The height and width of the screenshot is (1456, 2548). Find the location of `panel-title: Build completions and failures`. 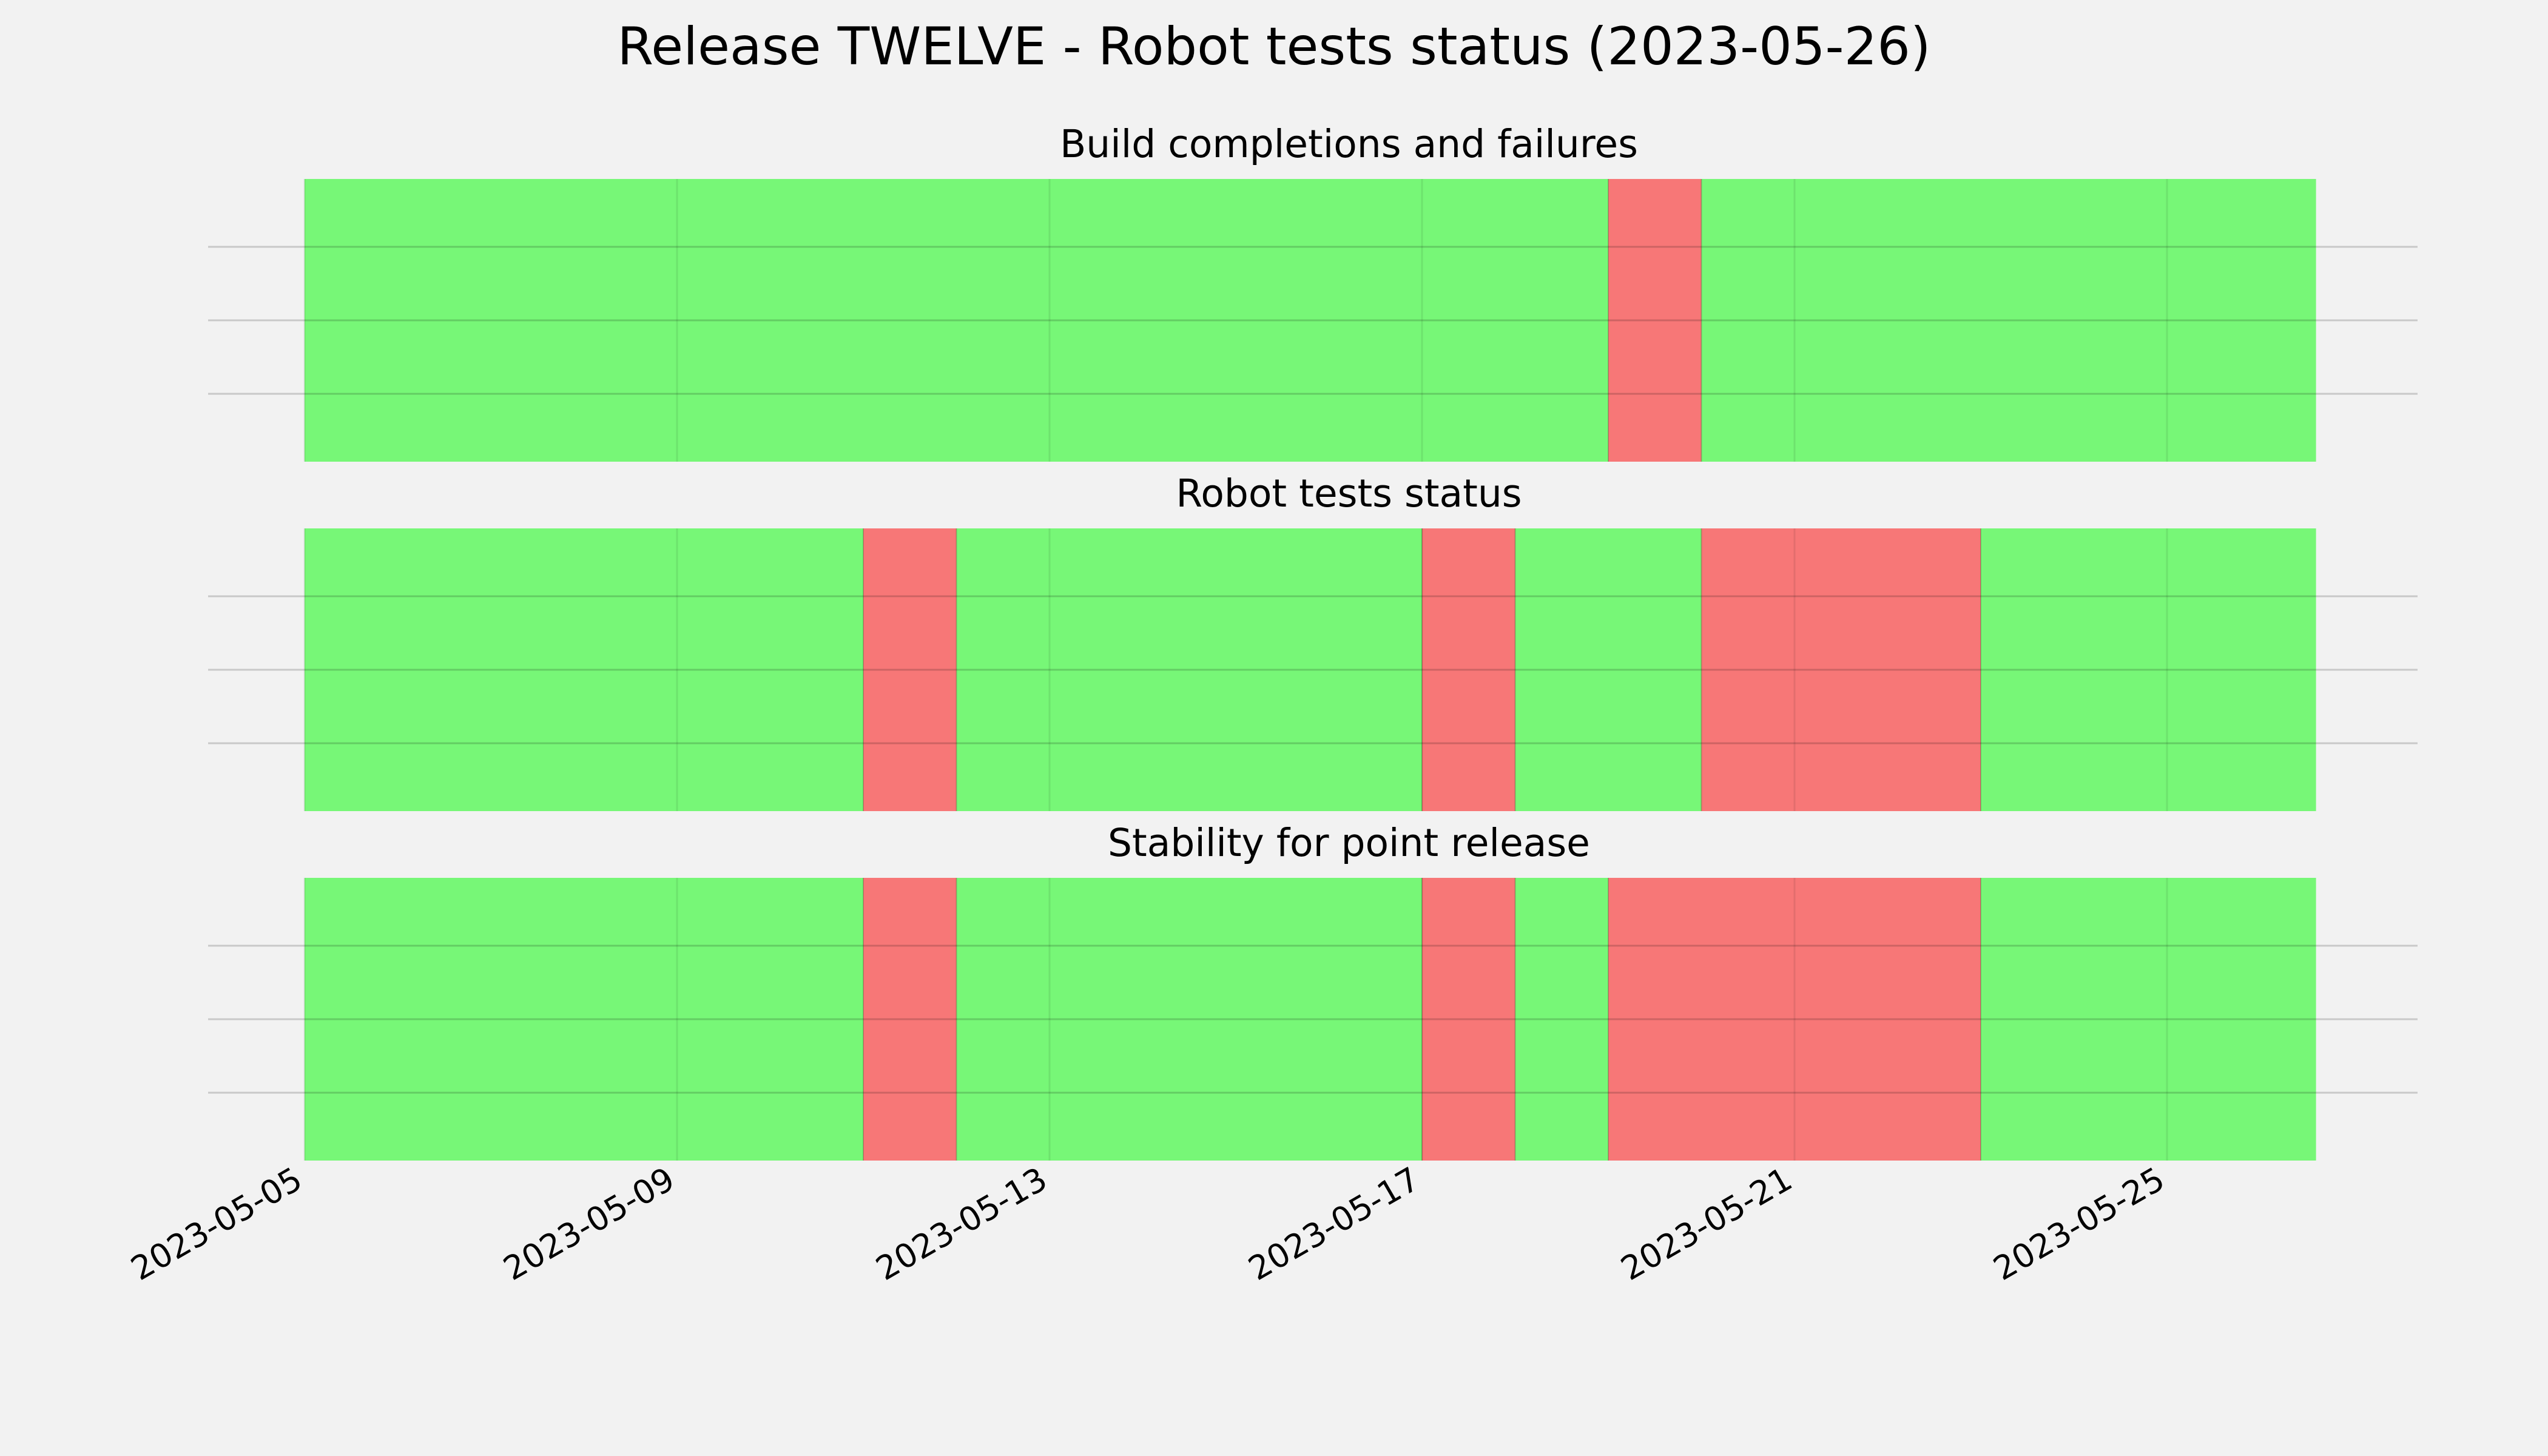

panel-title: Build completions and failures is located at coordinates (1349, 144).